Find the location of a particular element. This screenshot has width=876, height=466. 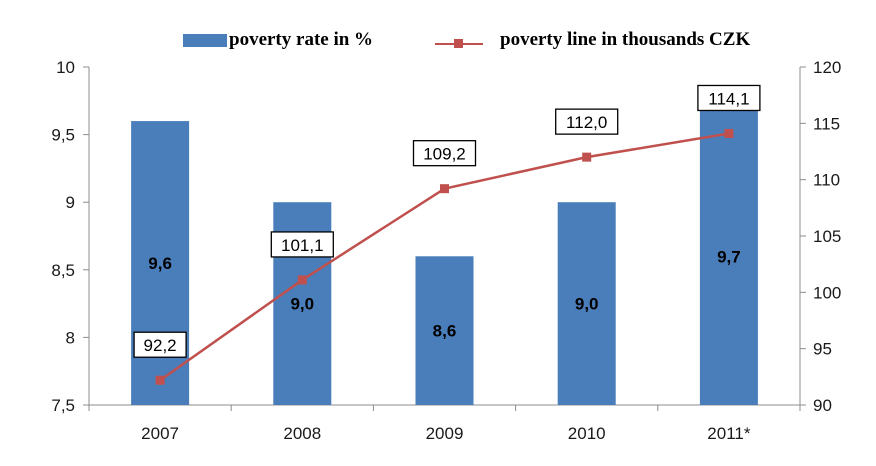

bar-value-label: 8,6 is located at coordinates (445, 331).